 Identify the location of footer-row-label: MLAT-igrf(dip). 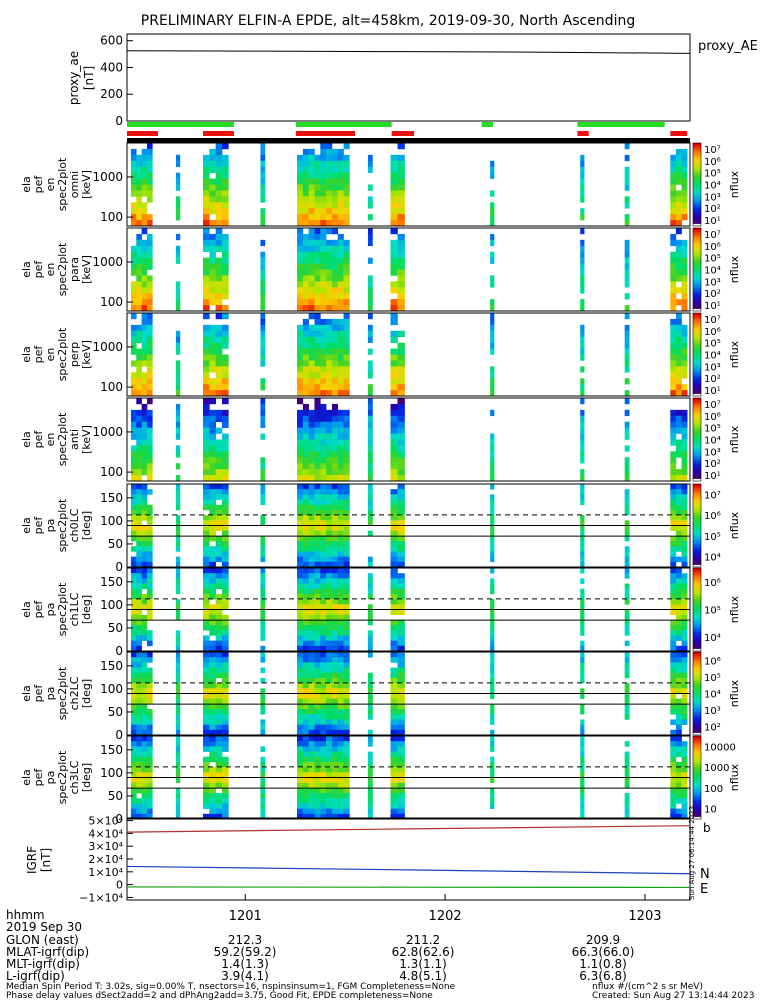
(47, 952).